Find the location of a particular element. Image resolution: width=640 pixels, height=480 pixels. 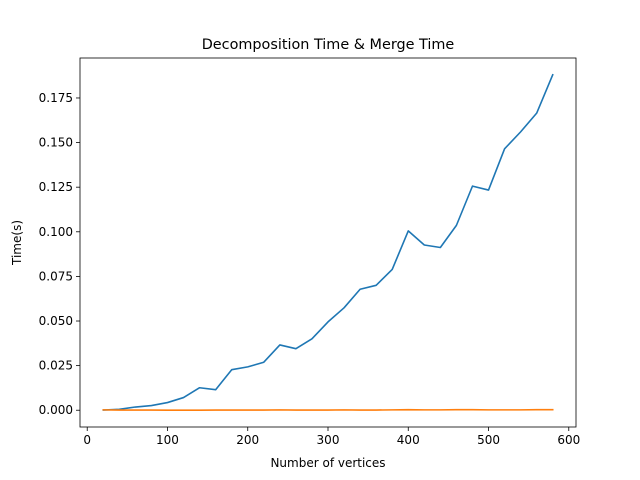

x-tick-label: 400 is located at coordinates (408, 440).